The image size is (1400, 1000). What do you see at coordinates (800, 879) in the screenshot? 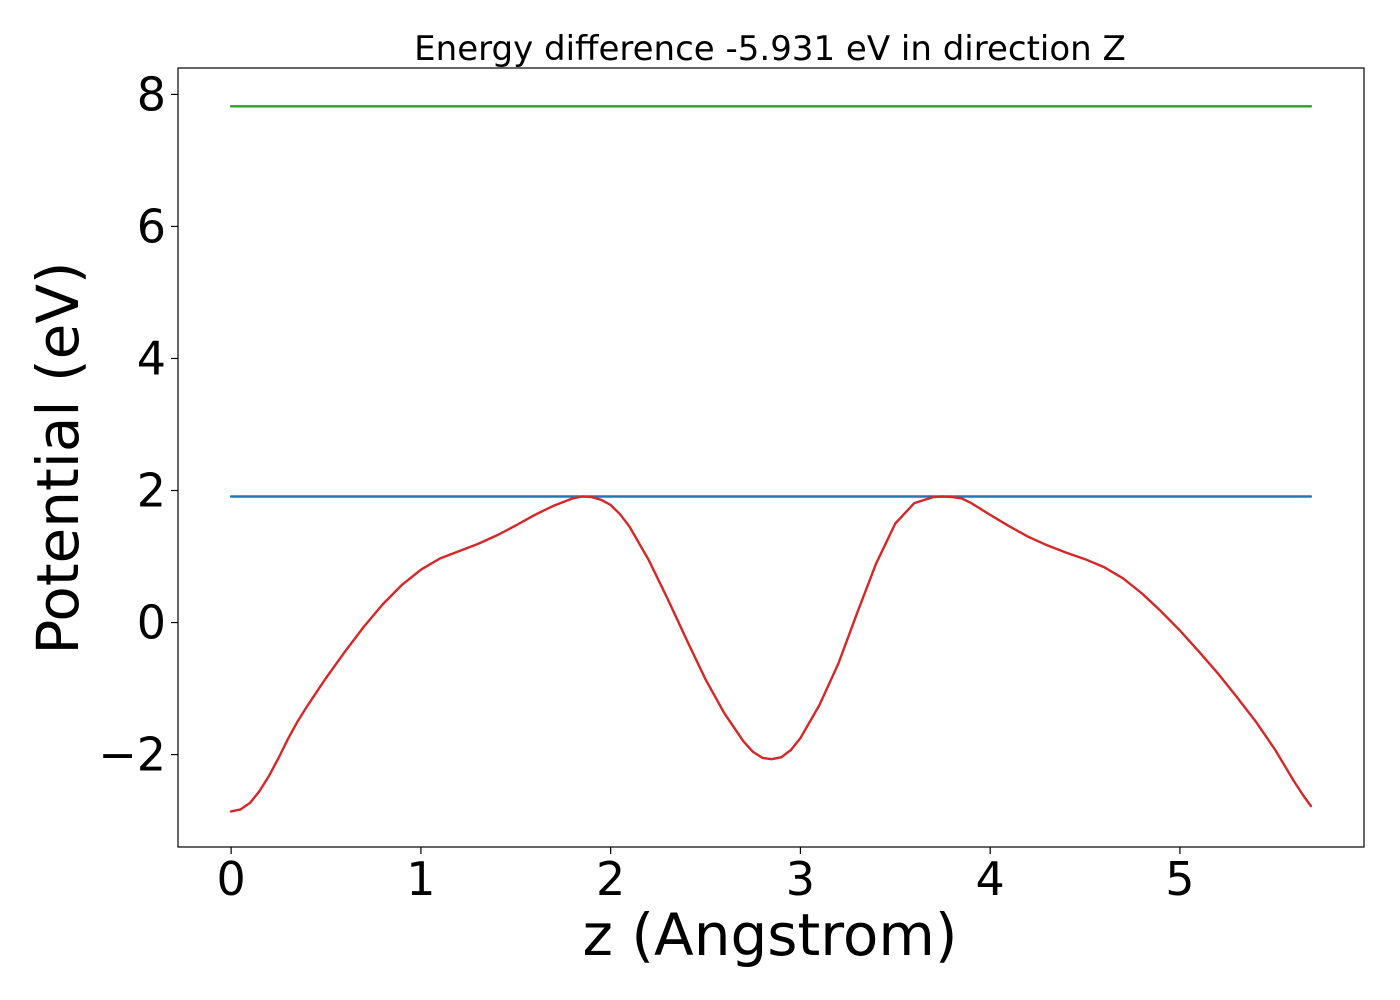
I see `x-tick-label: 3` at bounding box center [800, 879].